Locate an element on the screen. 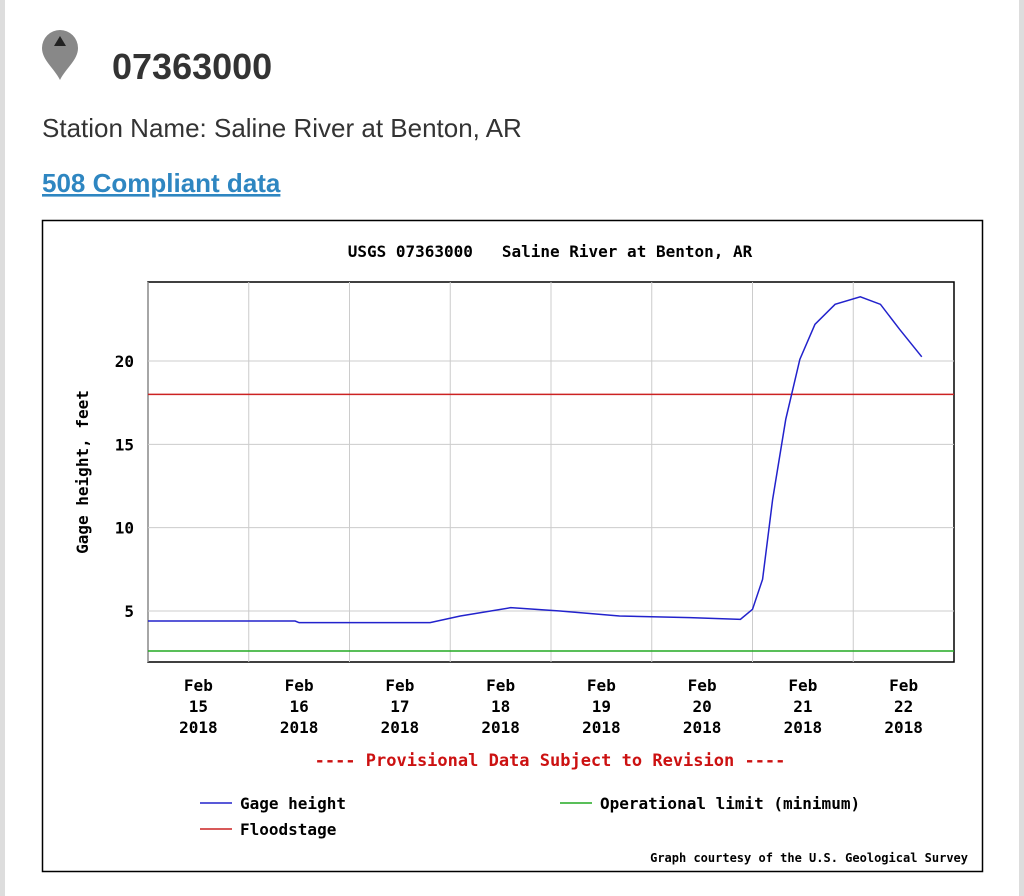 The image size is (1024, 896). x-tick-label: Feb 20 2018 is located at coordinates (702, 706).